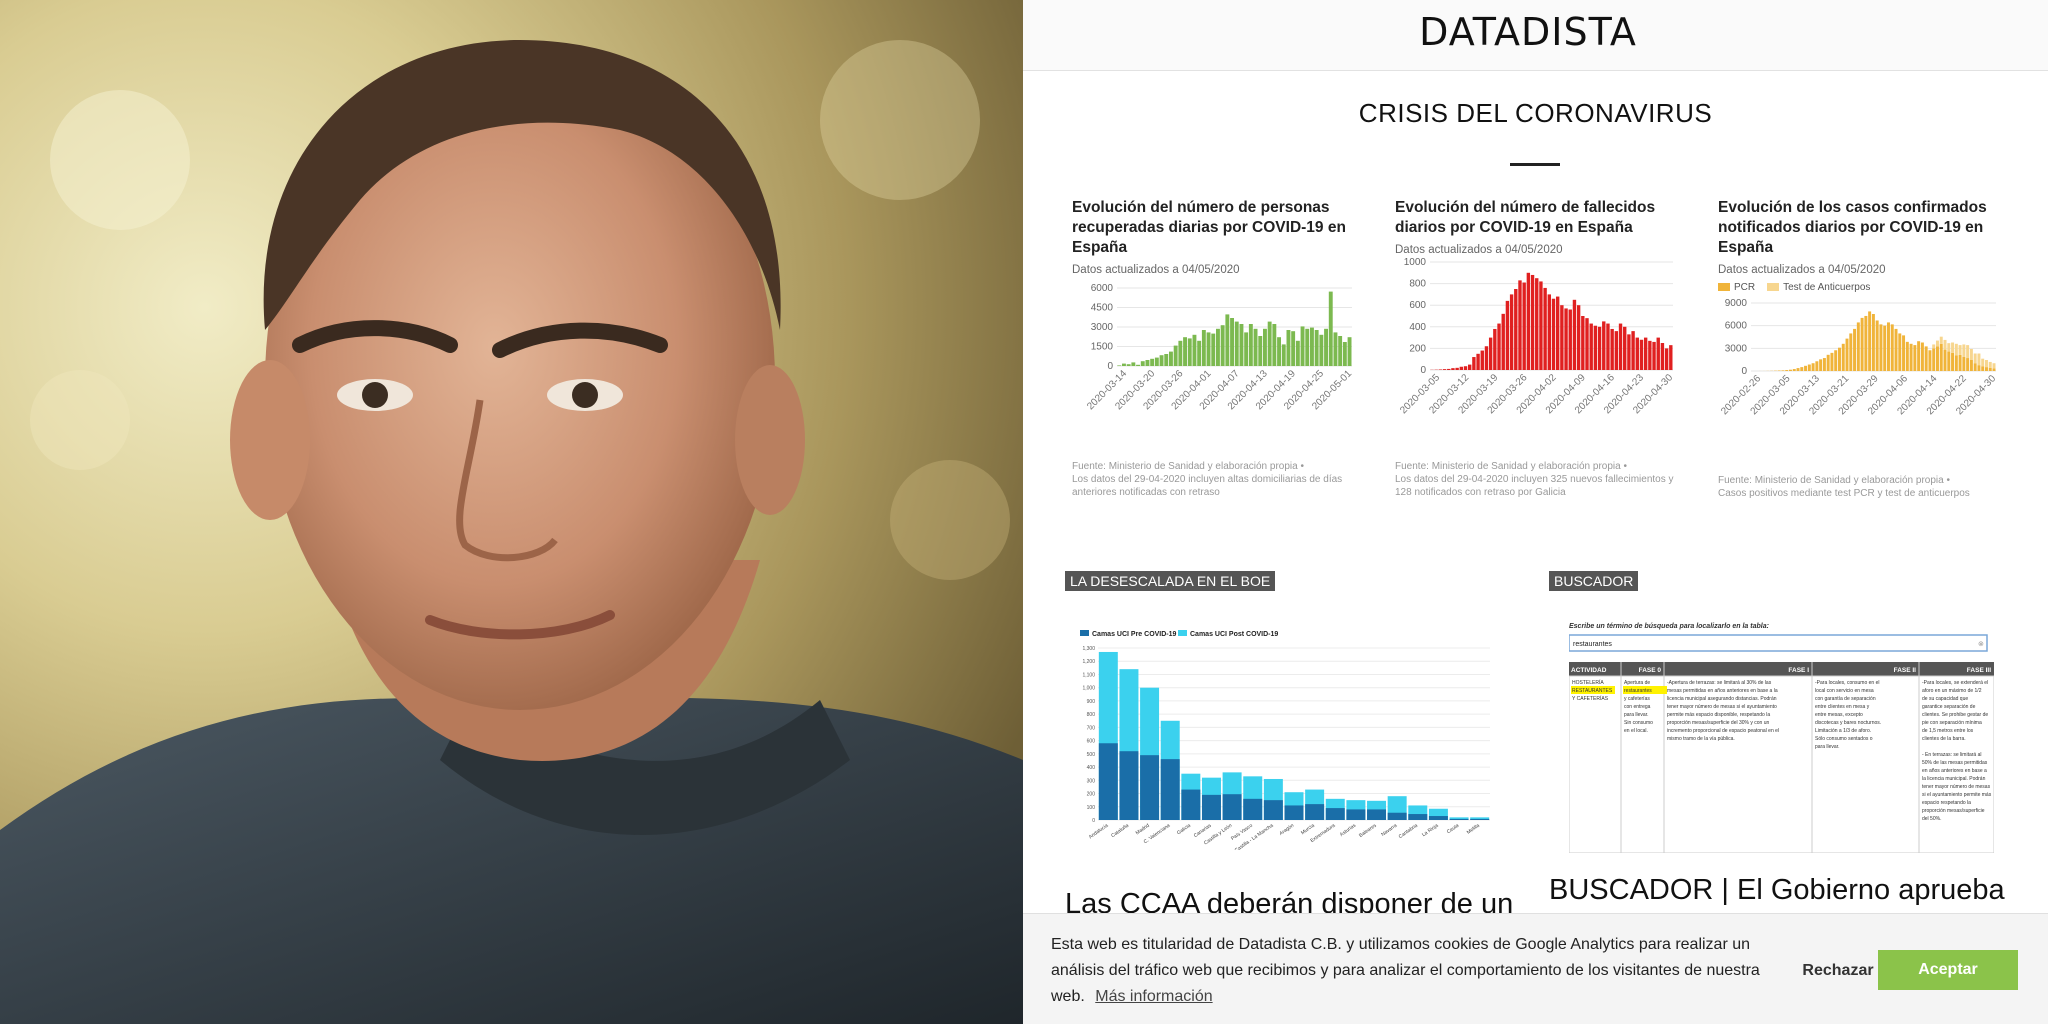  What do you see at coordinates (1957, 795) in the screenshot?
I see `cell-text: si el ayuntamiento permite más` at bounding box center [1957, 795].